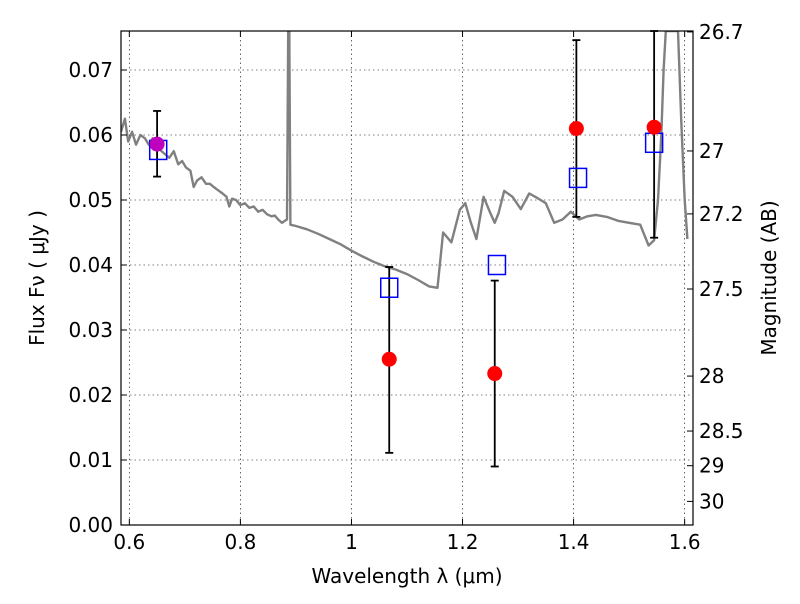 The height and width of the screenshot is (604, 800). I want to click on x-axis-label: Wavelength λ (μm), so click(406, 576).